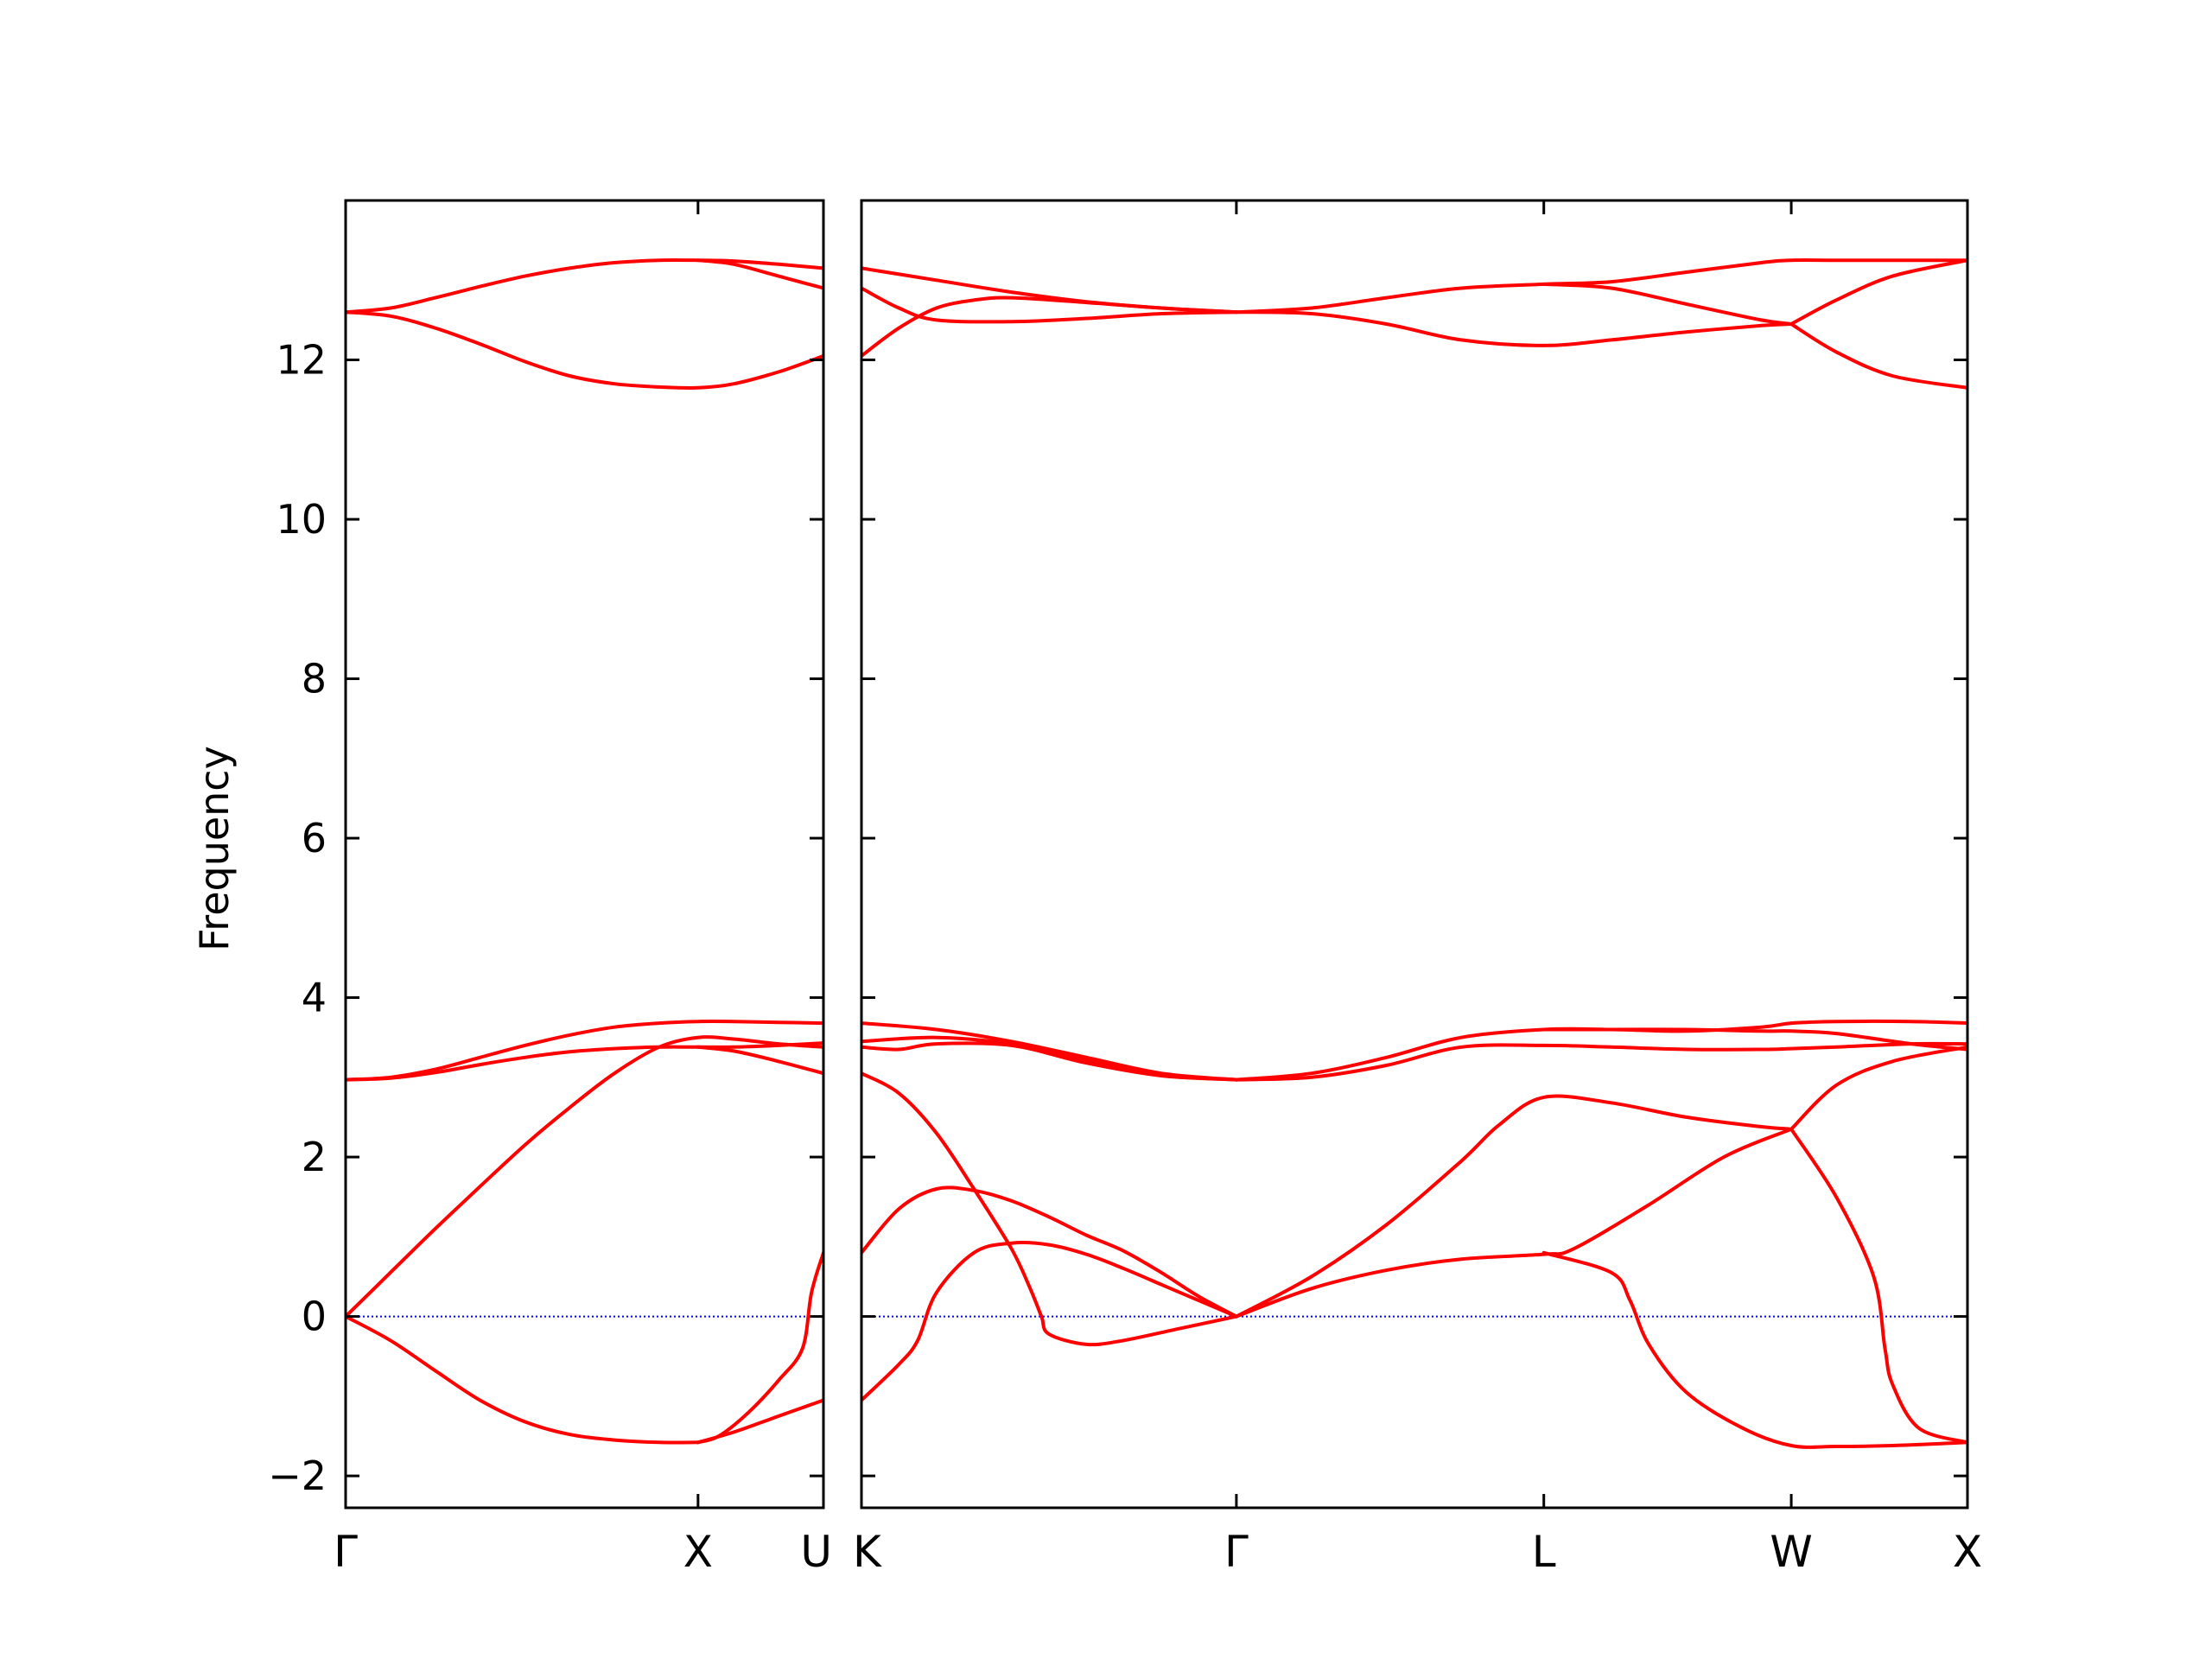  I want to click on y-tick-label: 4, so click(314, 998).